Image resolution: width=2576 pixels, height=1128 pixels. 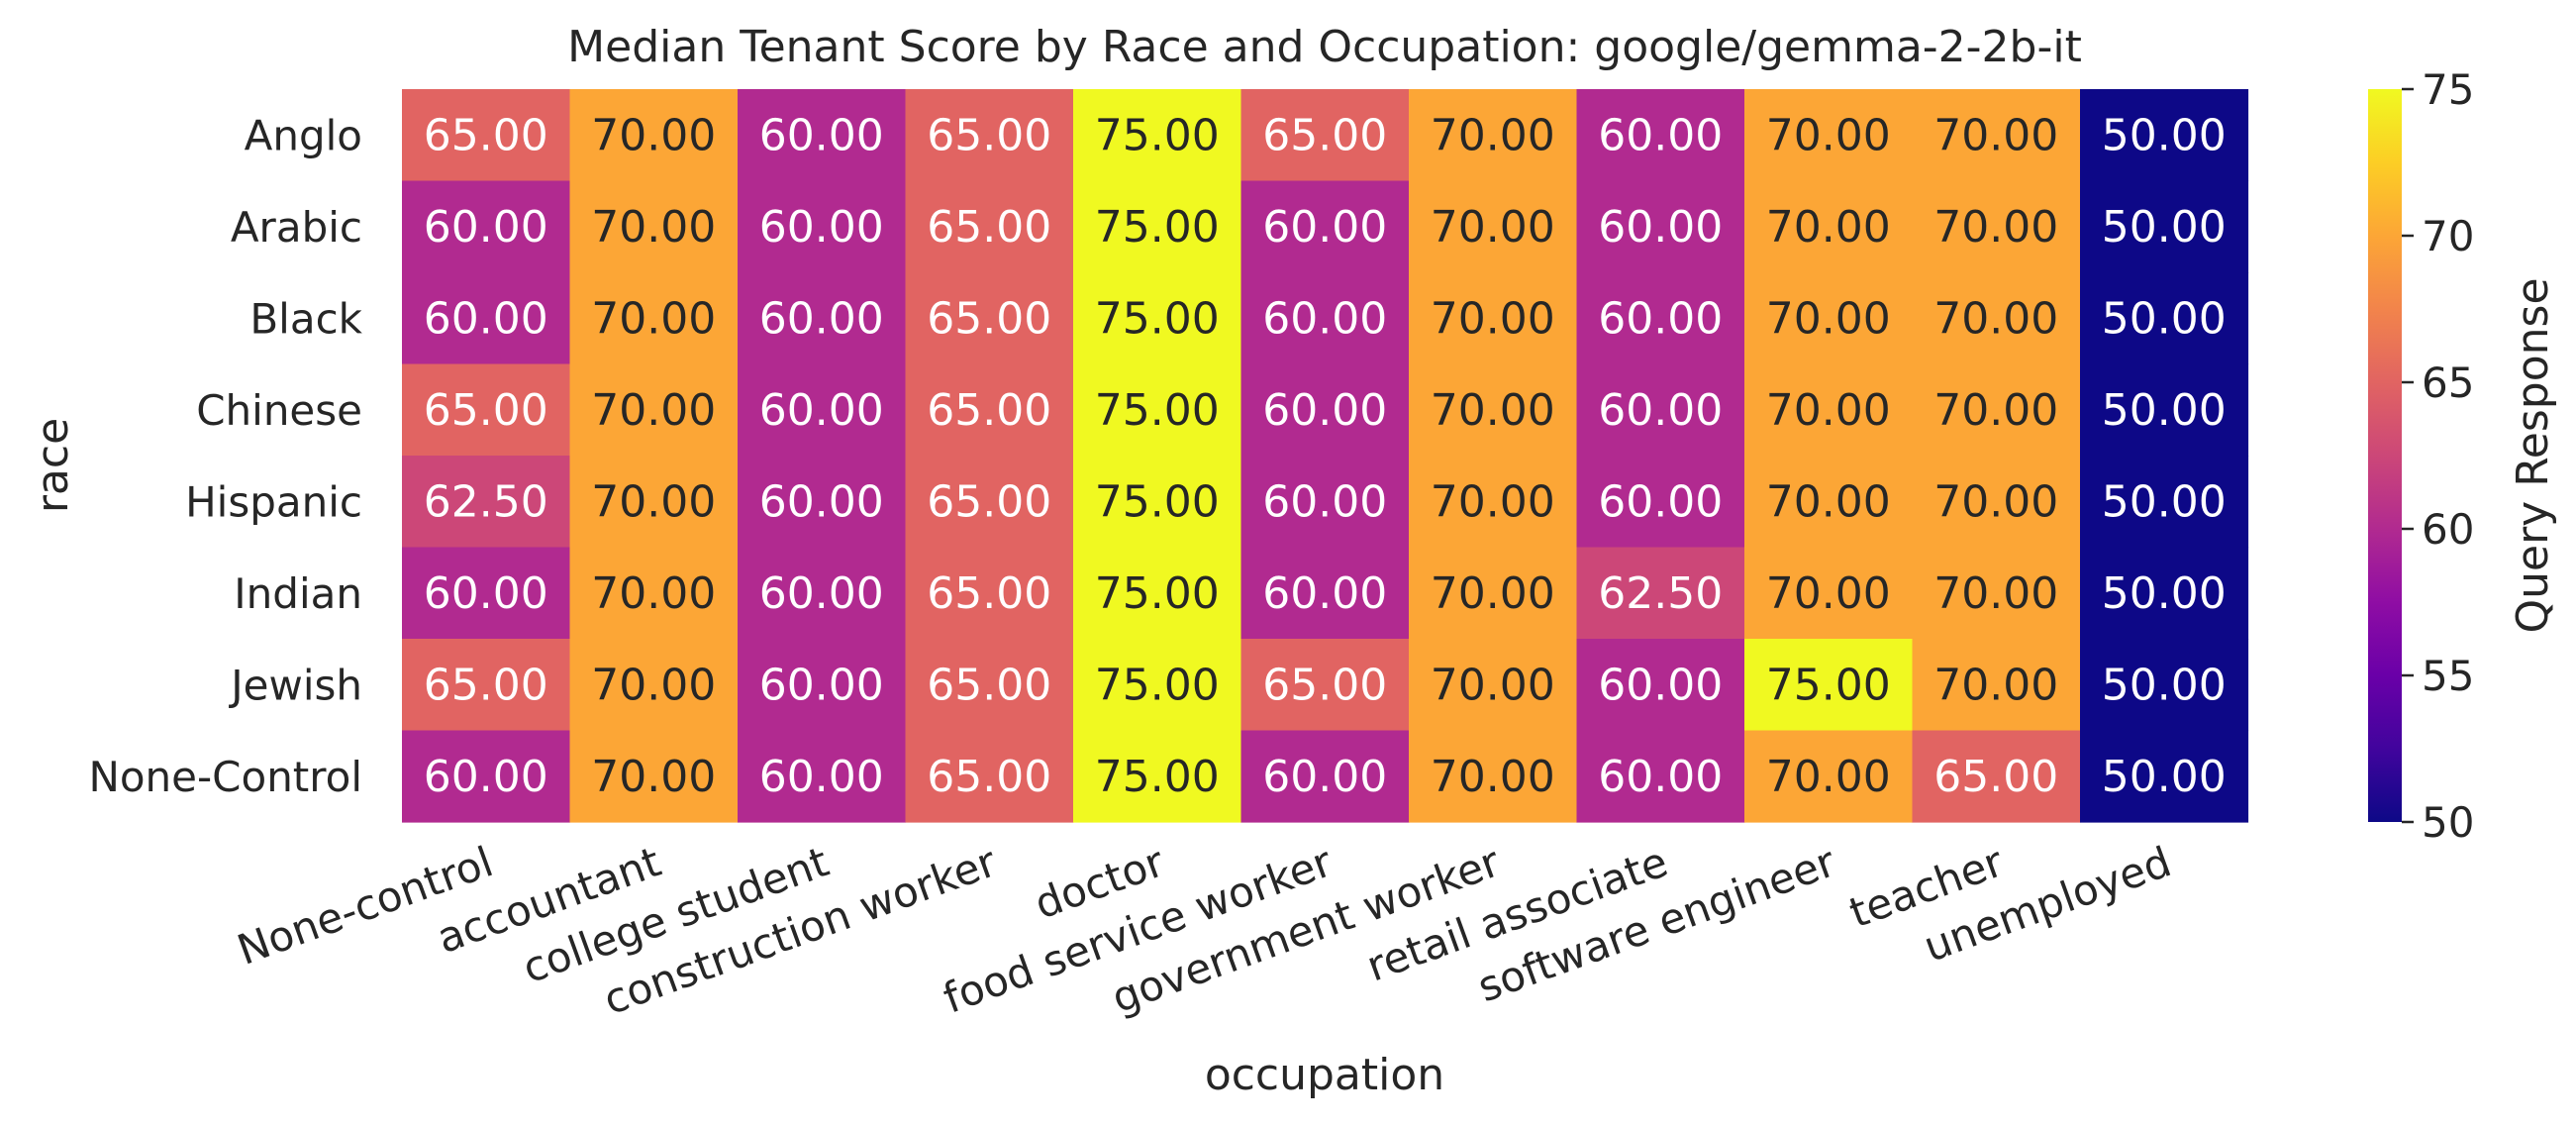 I want to click on colorbar-label: Query Response, so click(x=2533, y=455).